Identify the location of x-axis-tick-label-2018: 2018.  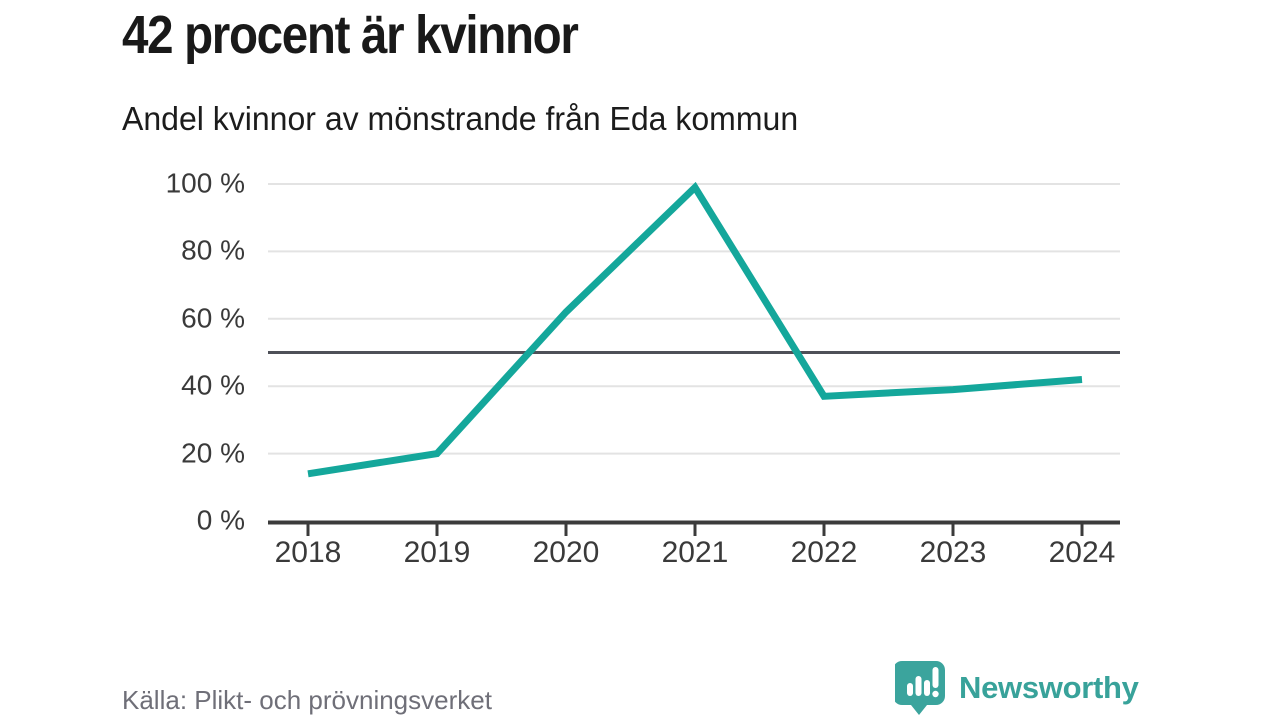
(308, 552).